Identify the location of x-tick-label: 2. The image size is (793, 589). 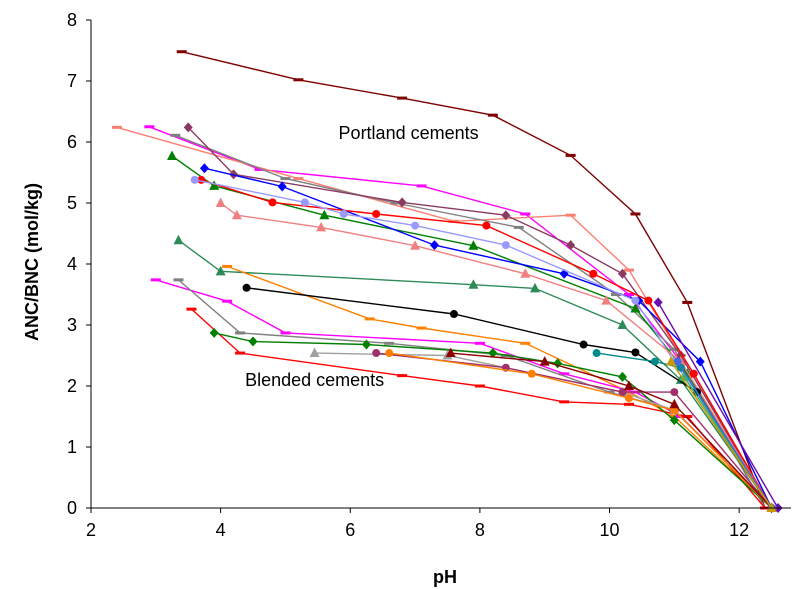
(91, 530).